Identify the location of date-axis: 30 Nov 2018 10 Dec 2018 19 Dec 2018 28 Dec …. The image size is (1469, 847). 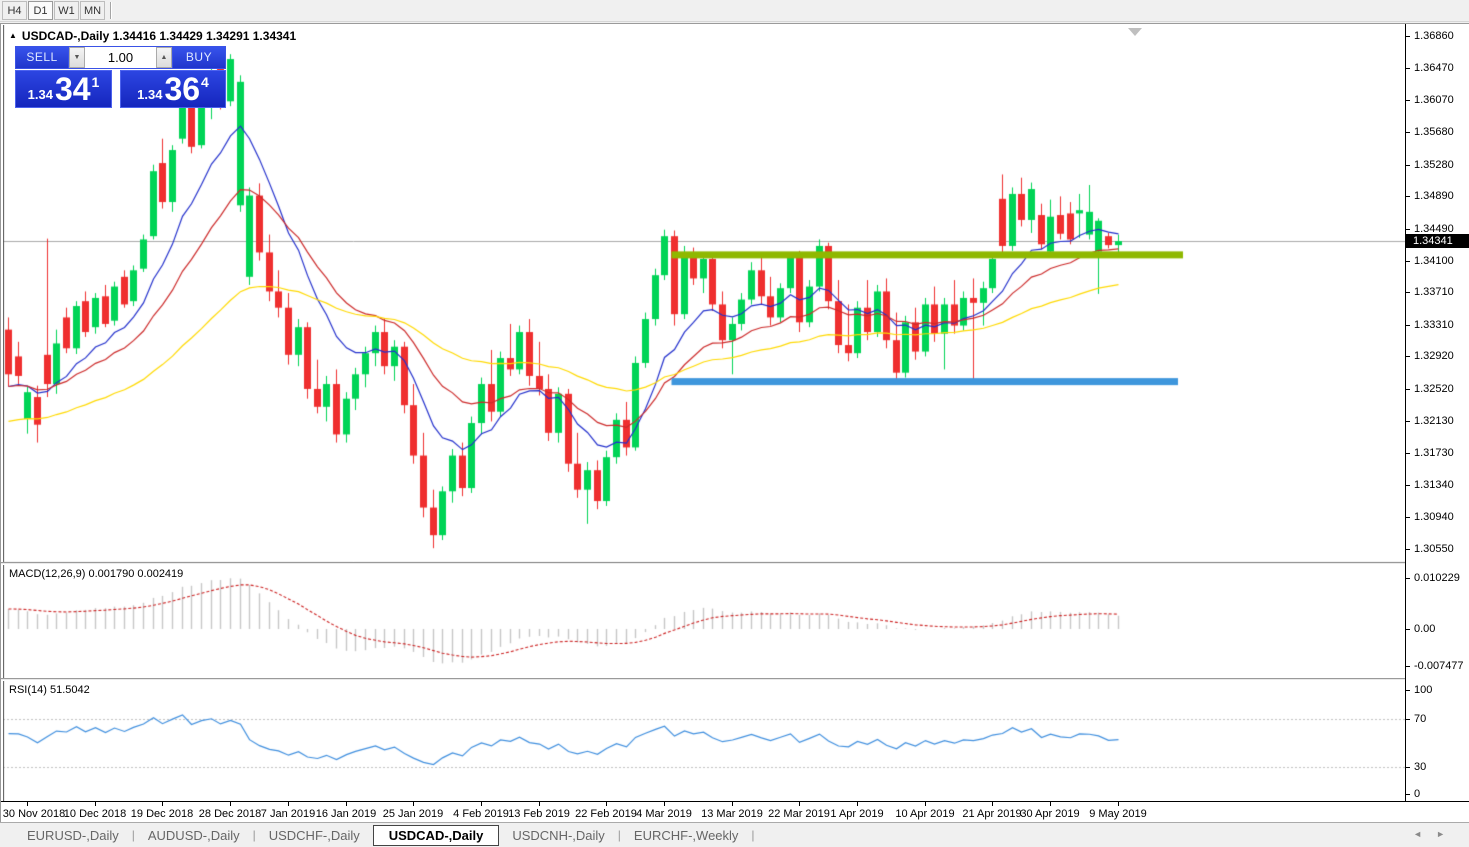
(735, 812).